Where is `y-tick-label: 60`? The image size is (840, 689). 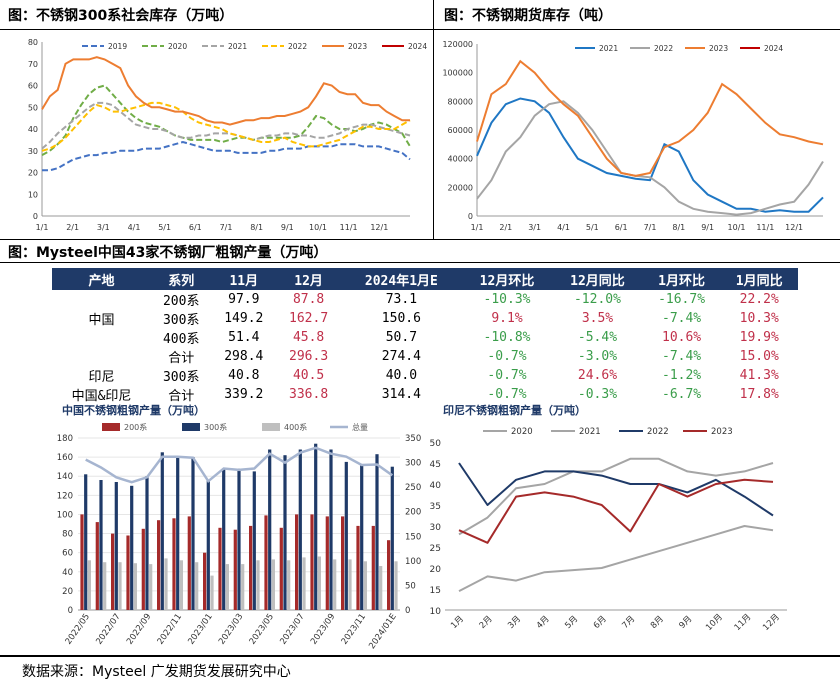
y-tick-label: 60 is located at coordinates (67, 554).